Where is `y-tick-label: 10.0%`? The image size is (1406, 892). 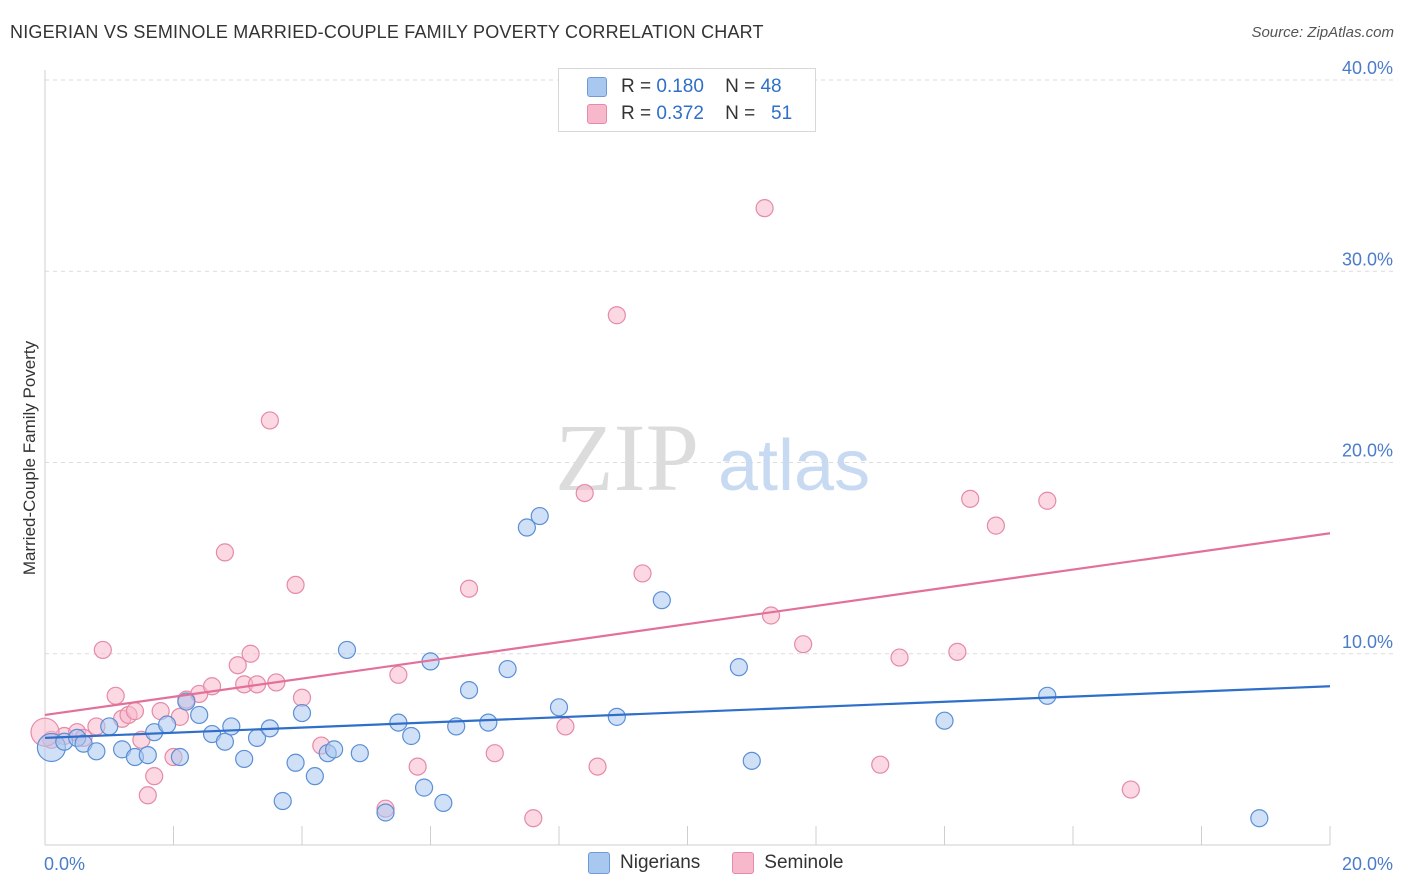 y-tick-label: 10.0% is located at coordinates (1367, 642).